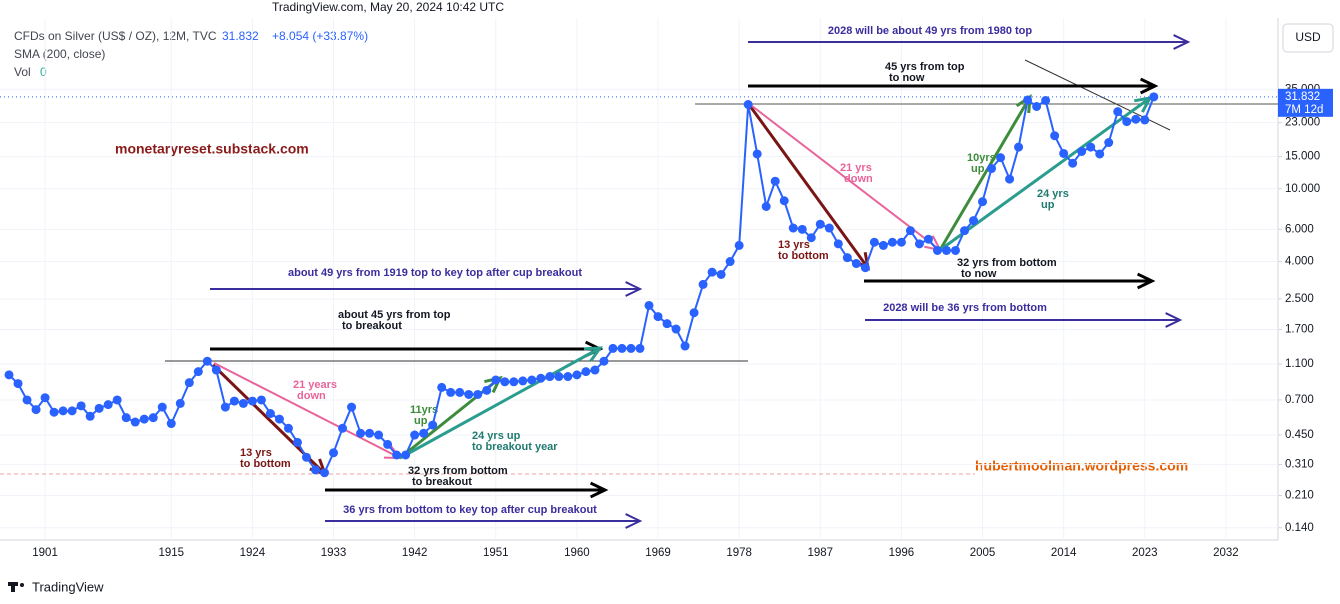  Describe the element at coordinates (68, 586) in the screenshot. I see `footer: TradingView` at that location.